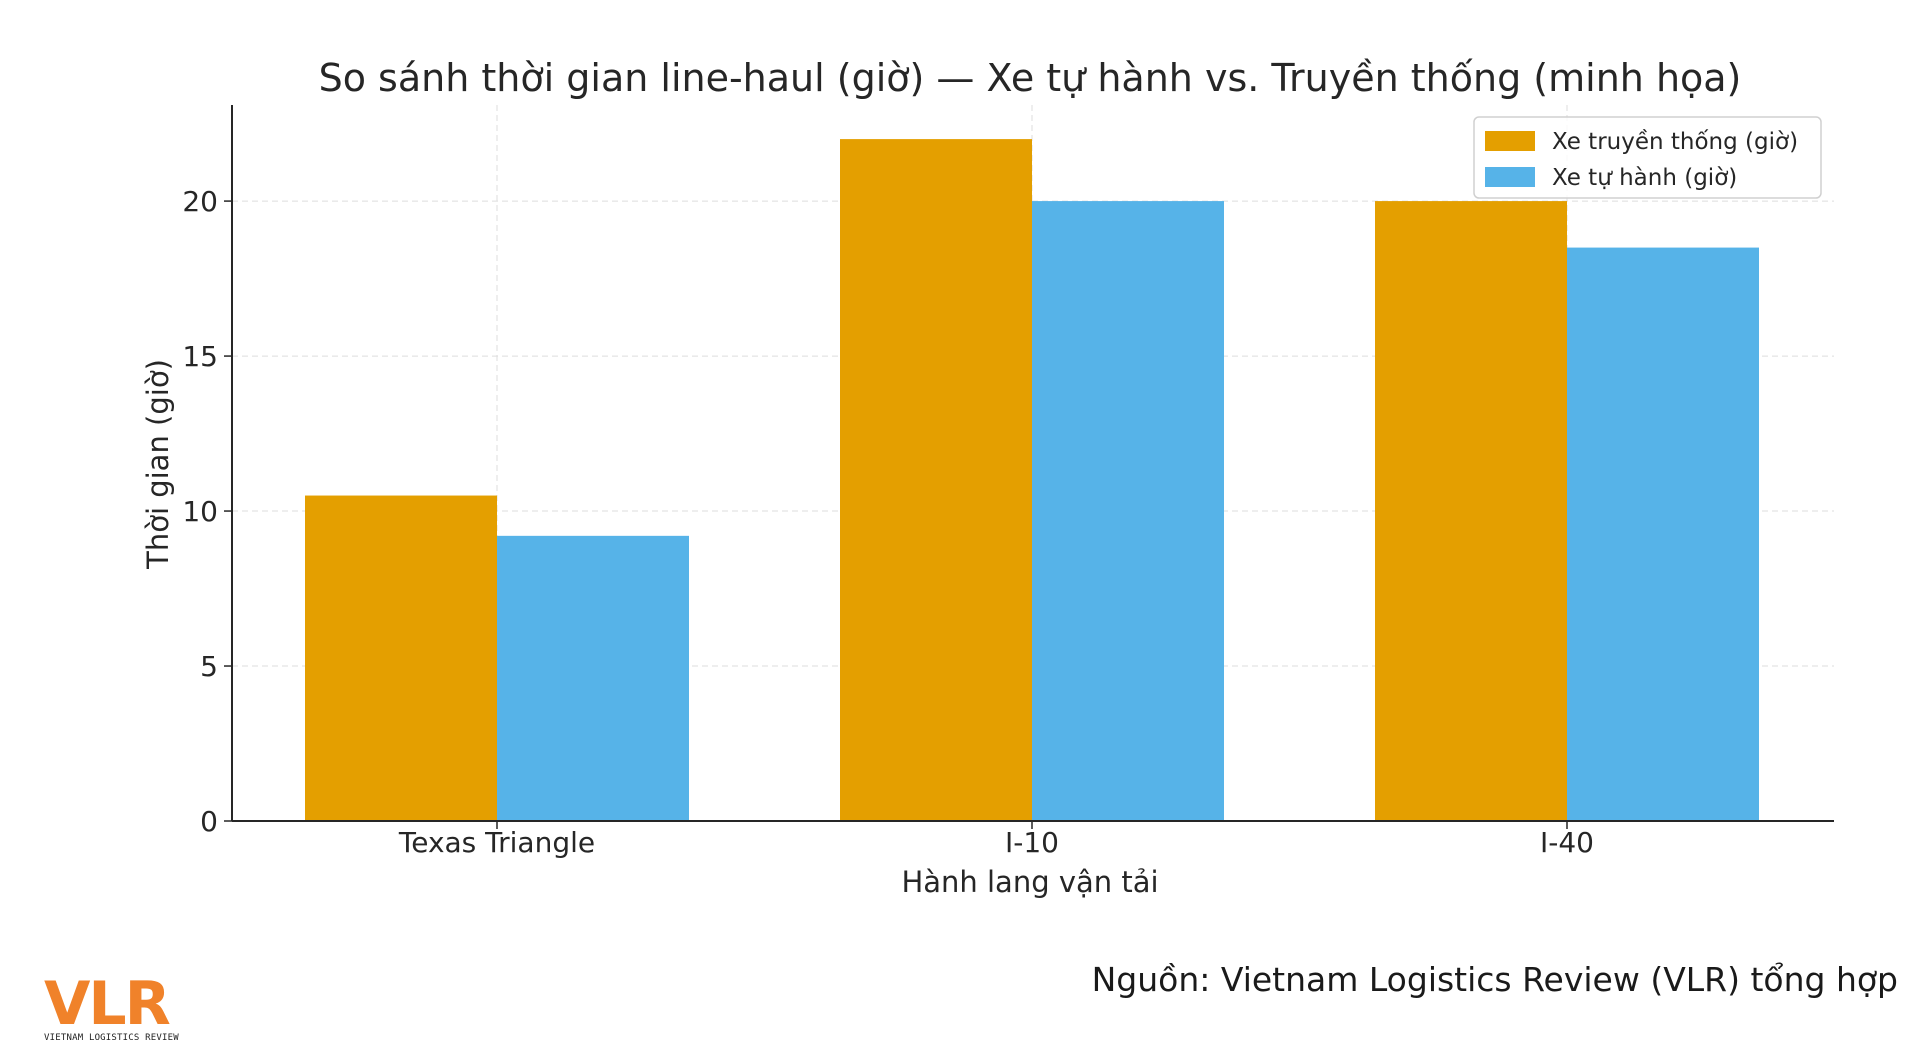 Image resolution: width=1920 pixels, height=1047 pixels. I want to click on y-tick-label: 5, so click(209, 666).